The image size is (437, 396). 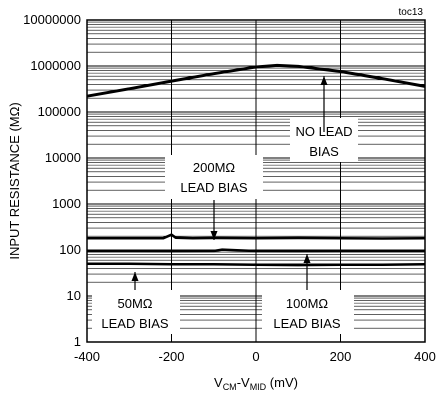 What do you see at coordinates (63, 157) in the screenshot?
I see `y-tick-label: 10000` at bounding box center [63, 157].